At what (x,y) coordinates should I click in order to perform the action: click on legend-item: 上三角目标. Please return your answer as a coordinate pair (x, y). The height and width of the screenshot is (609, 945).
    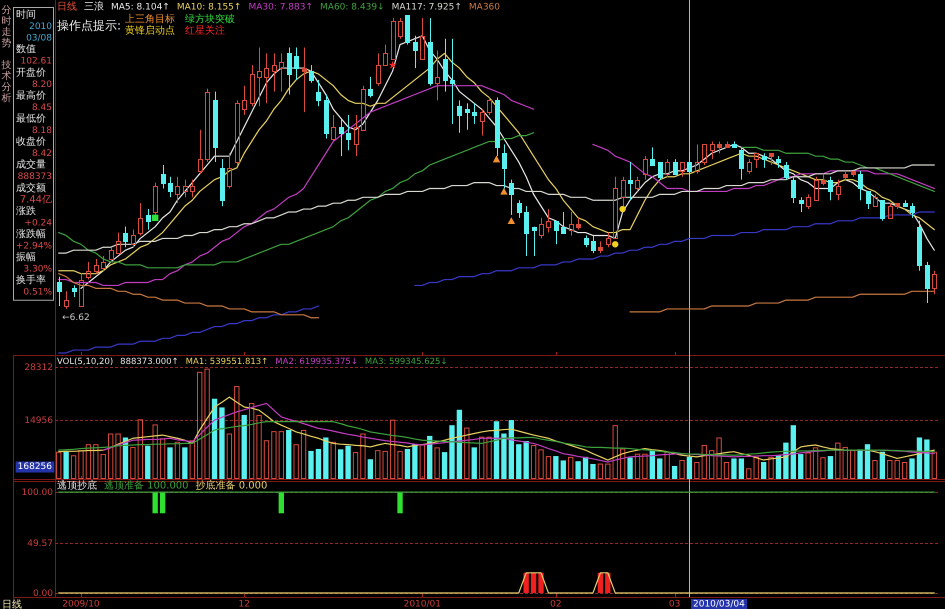
    Looking at the image, I should click on (150, 19).